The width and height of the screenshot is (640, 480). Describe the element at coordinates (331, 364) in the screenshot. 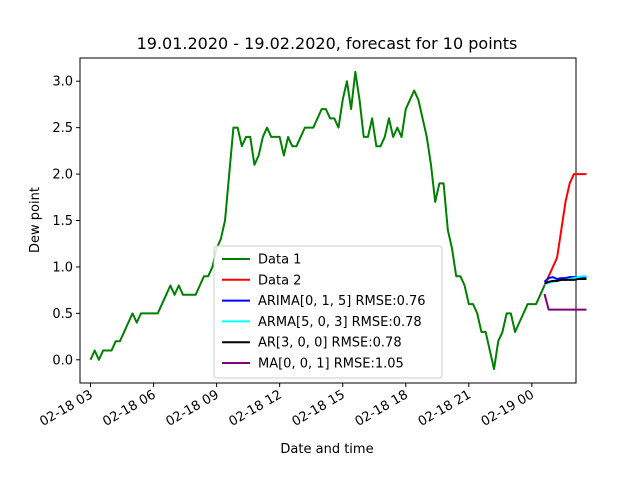

I see `legend-entry-ma-0-0-1-rmse-1-05: MA[0, 0, 1] RMSE:1.05` at that location.